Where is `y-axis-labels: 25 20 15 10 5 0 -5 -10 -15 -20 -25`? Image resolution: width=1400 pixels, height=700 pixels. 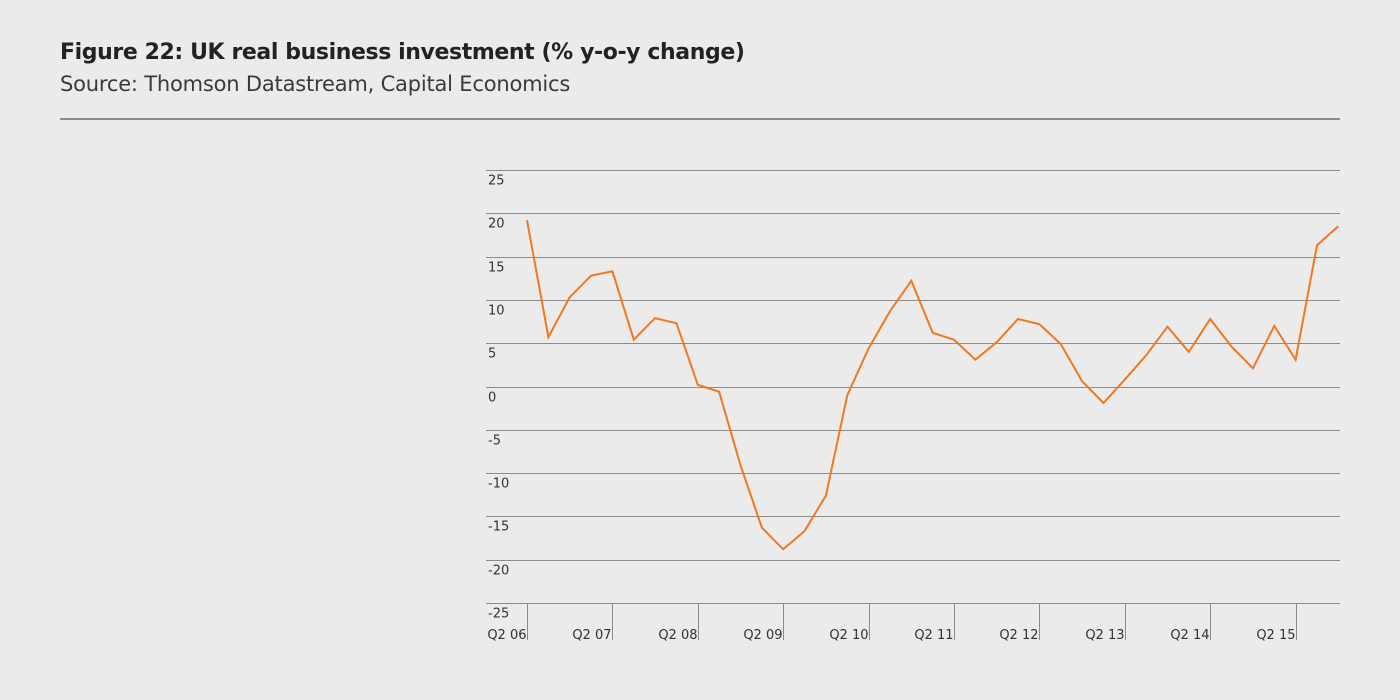 y-axis-labels: 25 20 15 10 5 0 -5 -10 -15 -20 -25 is located at coordinates (498, 398).